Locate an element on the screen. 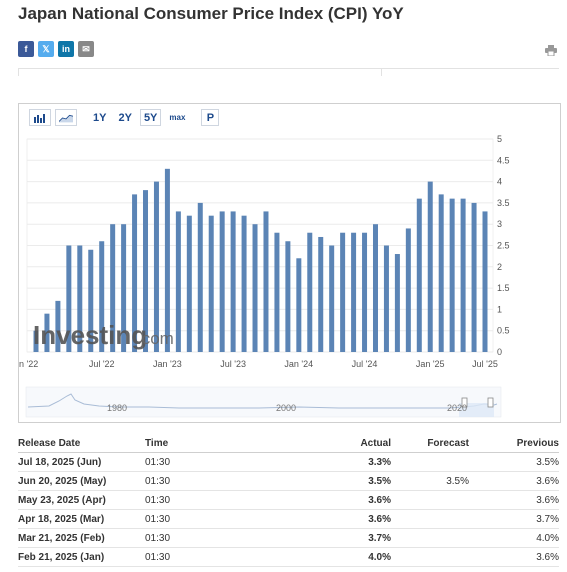 The image size is (567, 572). cell-date: Mar 21, 2025 (Feb) is located at coordinates (81, 538).